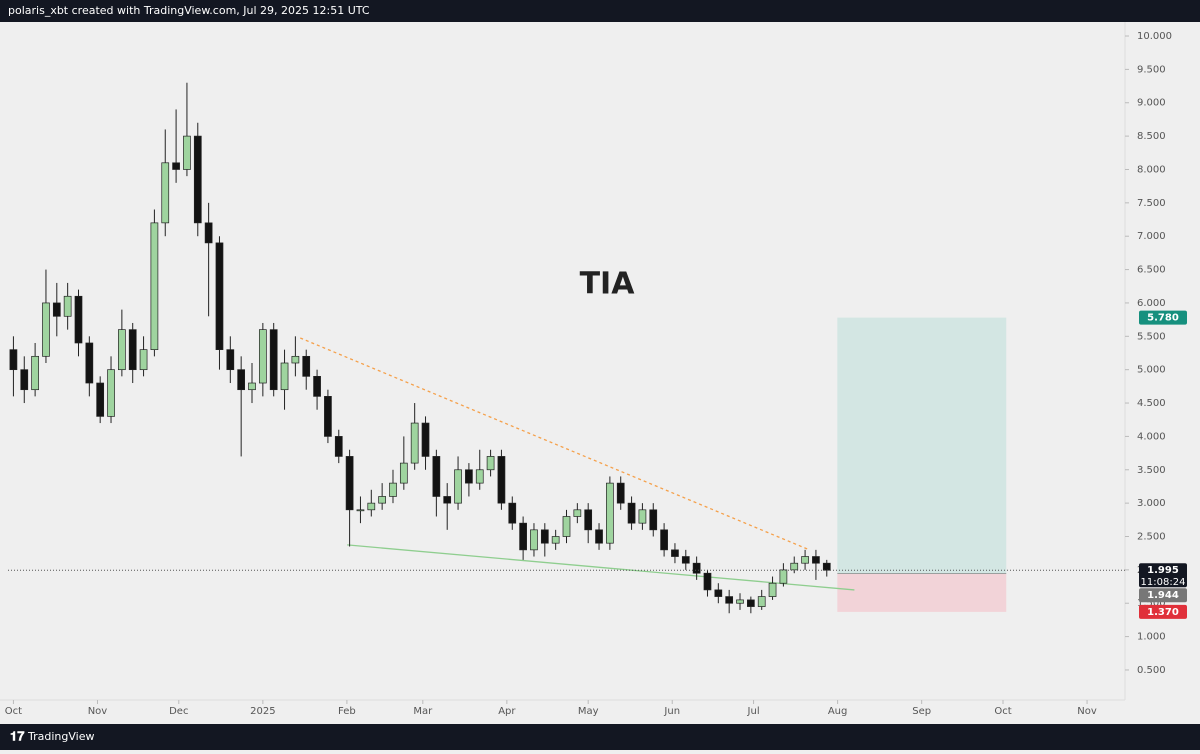  Describe the element at coordinates (1151, 69) in the screenshot. I see `y-tick-label: 9.500` at that location.